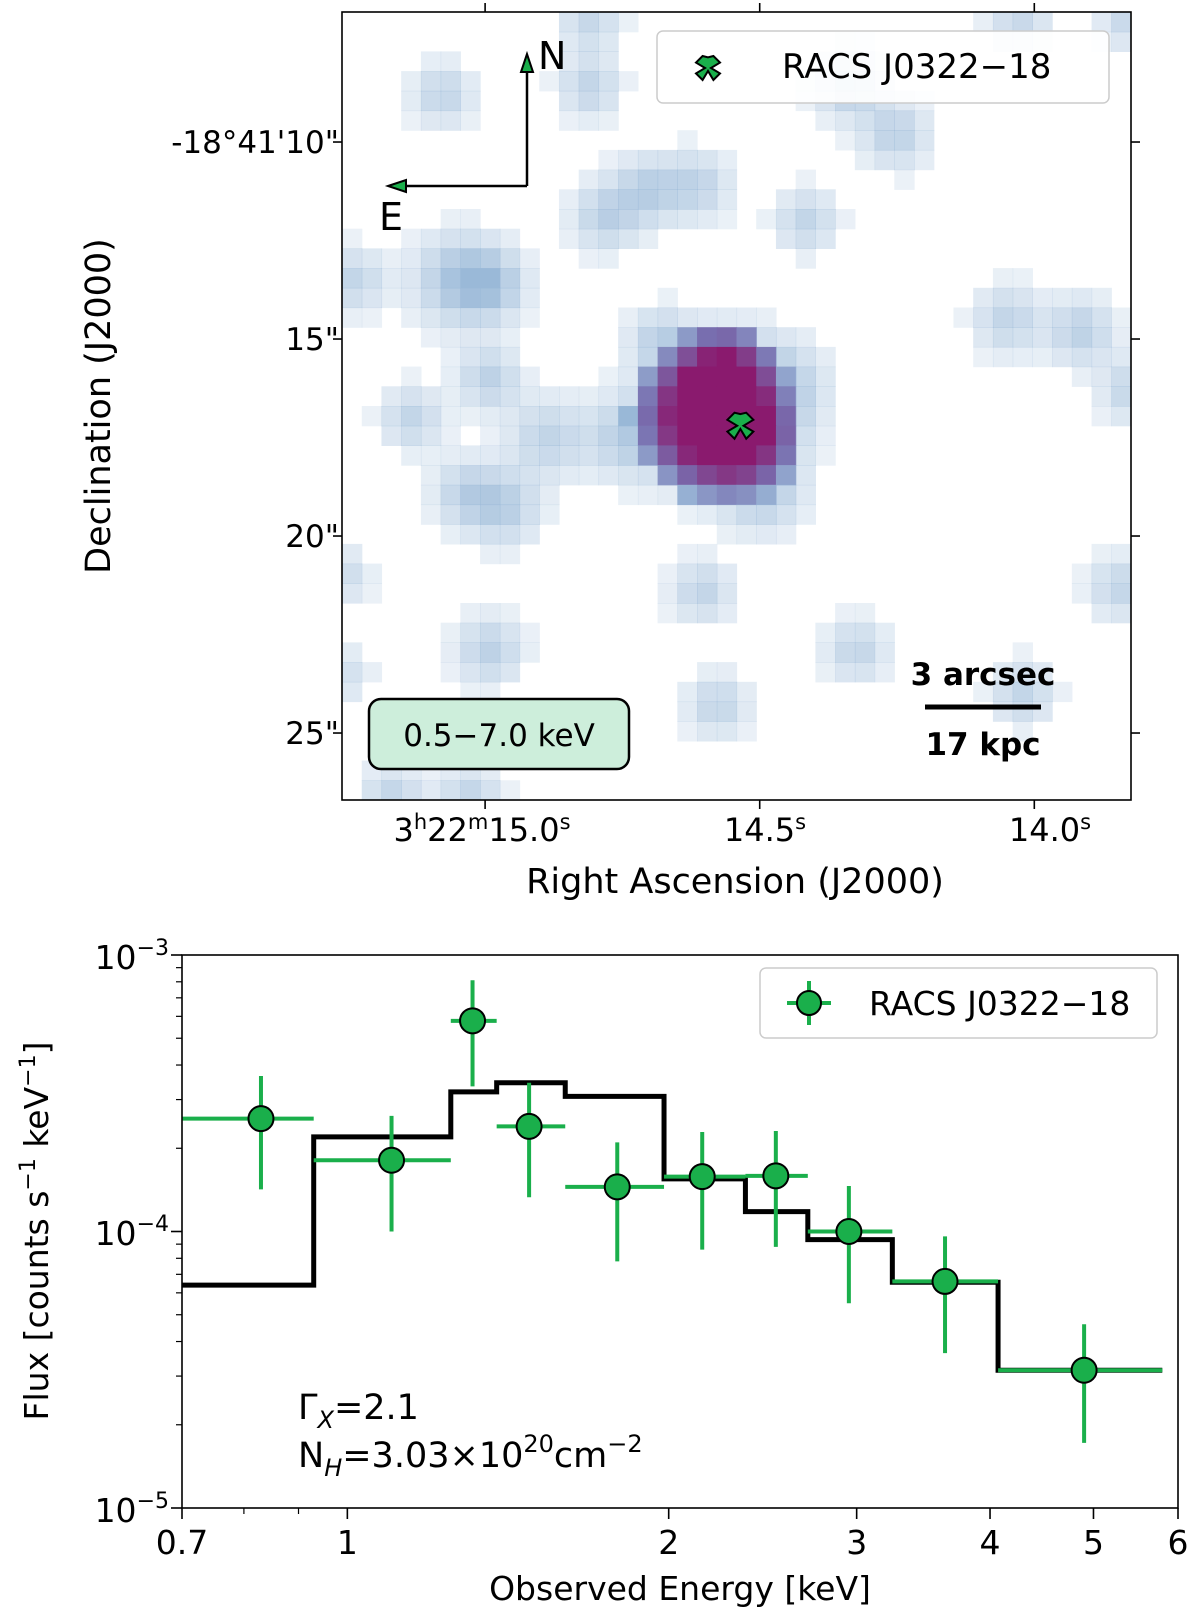  I want to click on data-point, so click(248, 1133).